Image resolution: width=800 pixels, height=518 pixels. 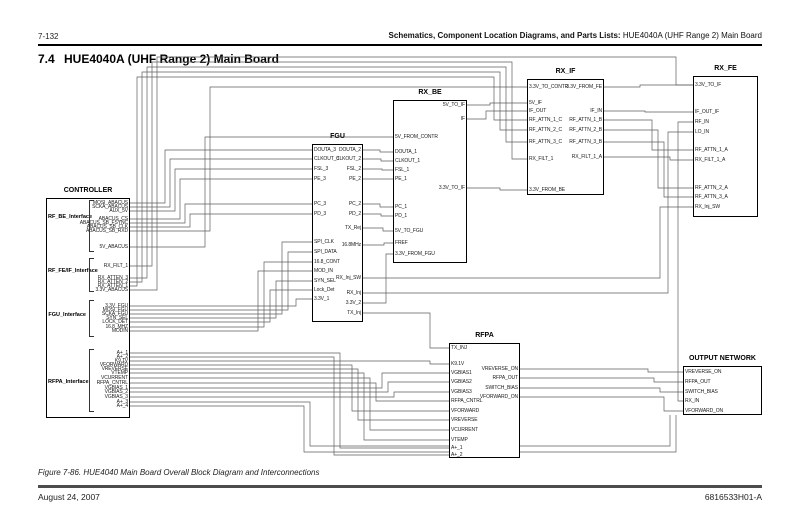 What do you see at coordinates (402, 170) in the screenshot?
I see `pin-label: FSL_1` at bounding box center [402, 170].